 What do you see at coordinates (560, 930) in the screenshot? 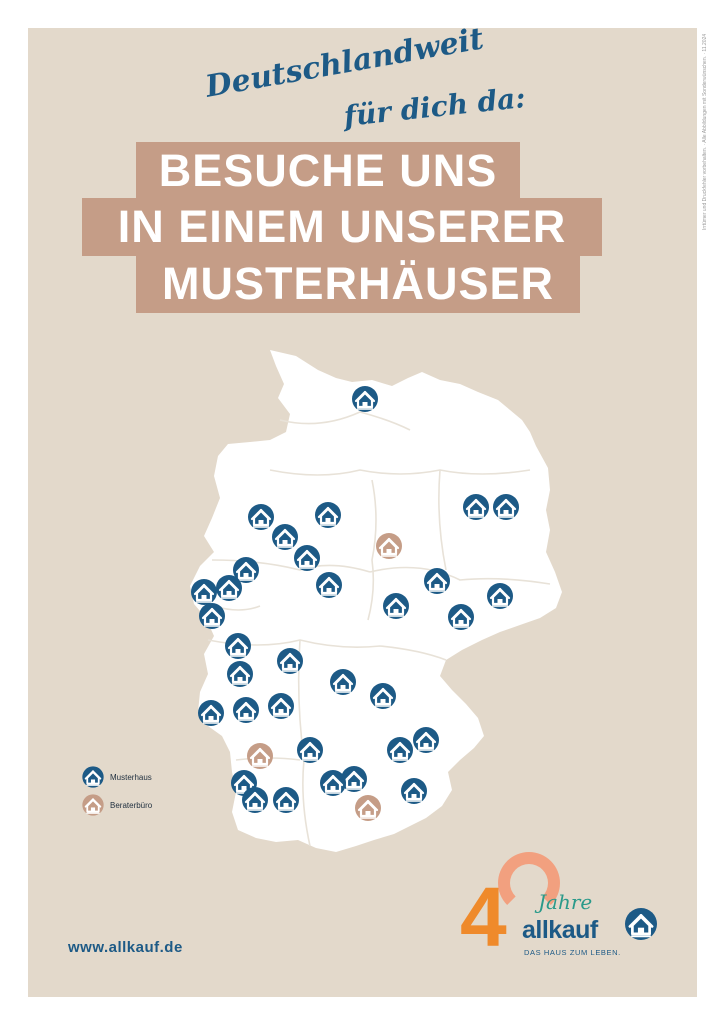
I see `logo-brand: allkauf` at bounding box center [560, 930].